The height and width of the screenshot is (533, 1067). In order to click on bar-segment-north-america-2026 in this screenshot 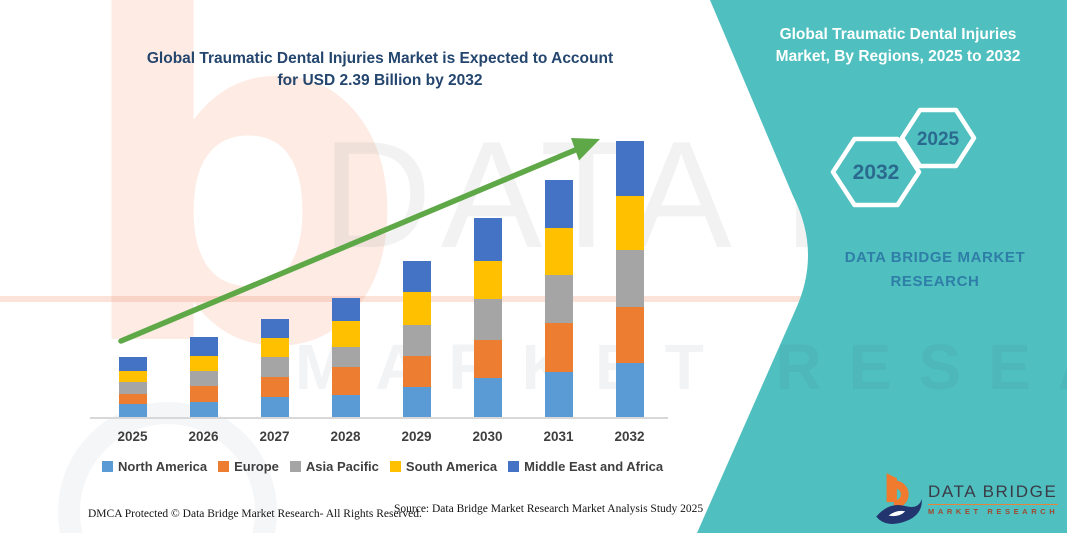, I will do `click(203, 409)`.